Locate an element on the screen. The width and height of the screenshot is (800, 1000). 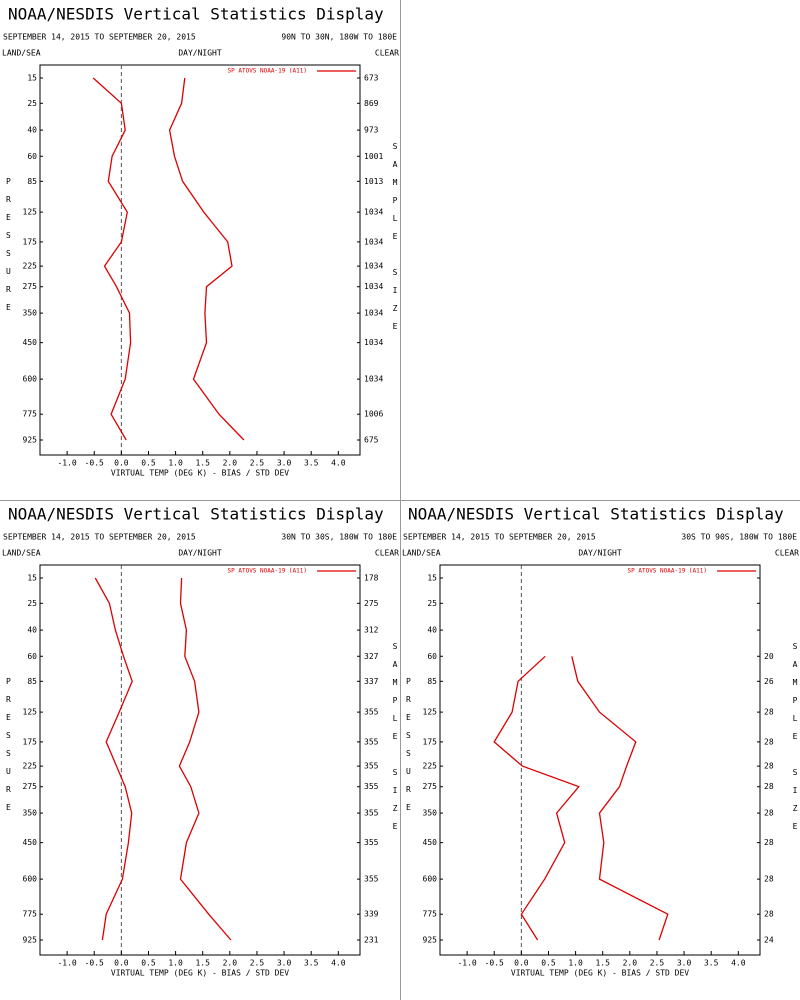
x-tick-label: 2.5 is located at coordinates (257, 463).